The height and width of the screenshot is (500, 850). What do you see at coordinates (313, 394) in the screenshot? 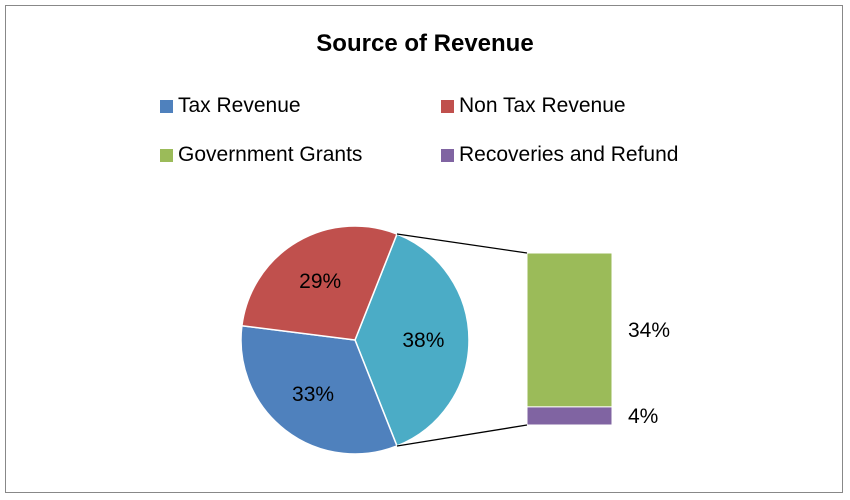
I see `pie-data-label: 33%` at bounding box center [313, 394].